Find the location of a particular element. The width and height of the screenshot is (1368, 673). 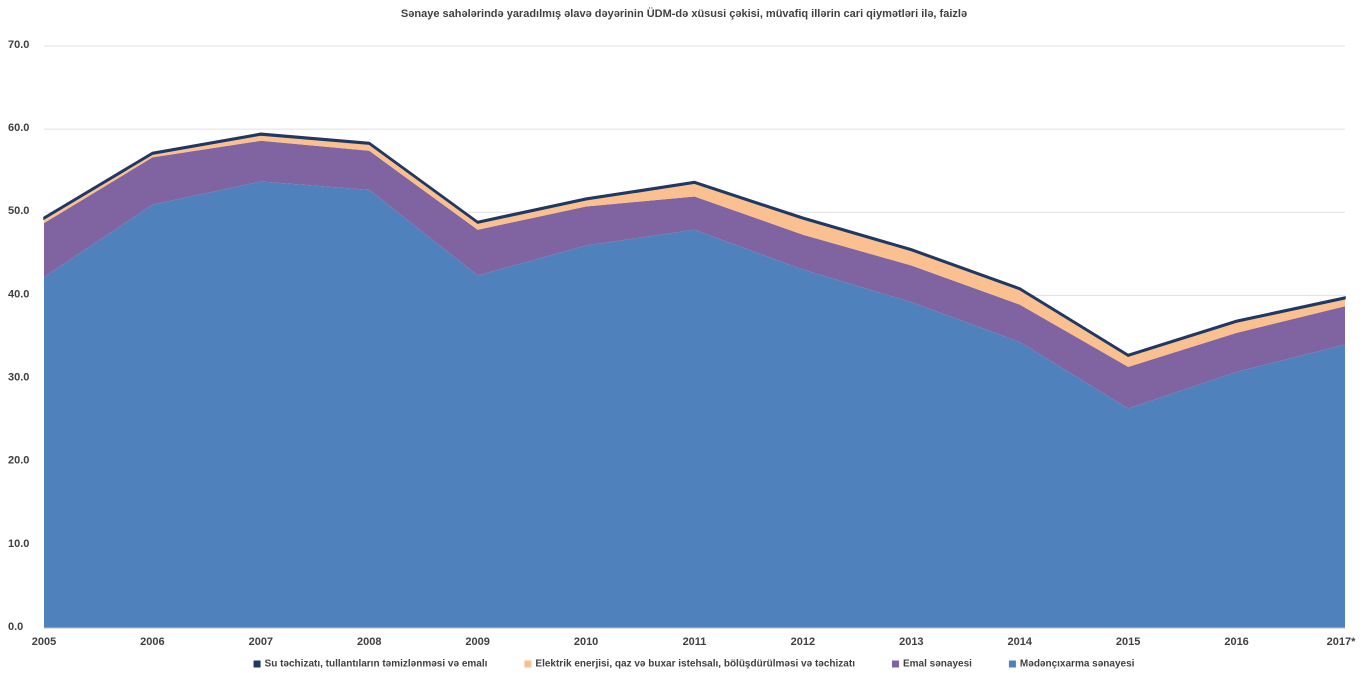

x-tick-label: 2016 is located at coordinates (1236, 642).